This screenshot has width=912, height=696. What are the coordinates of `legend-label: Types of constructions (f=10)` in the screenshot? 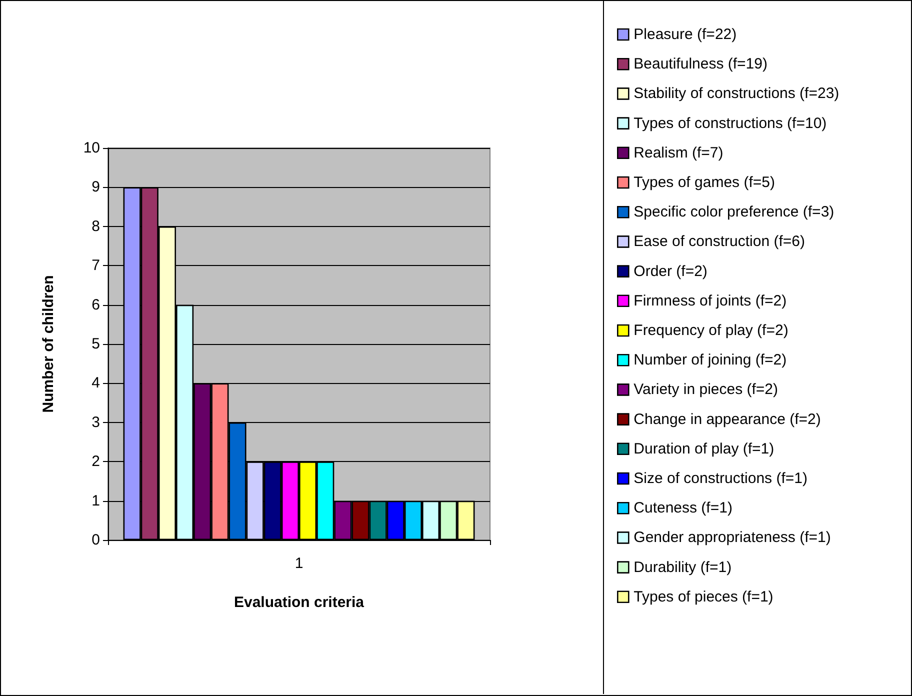 It's located at (730, 123).